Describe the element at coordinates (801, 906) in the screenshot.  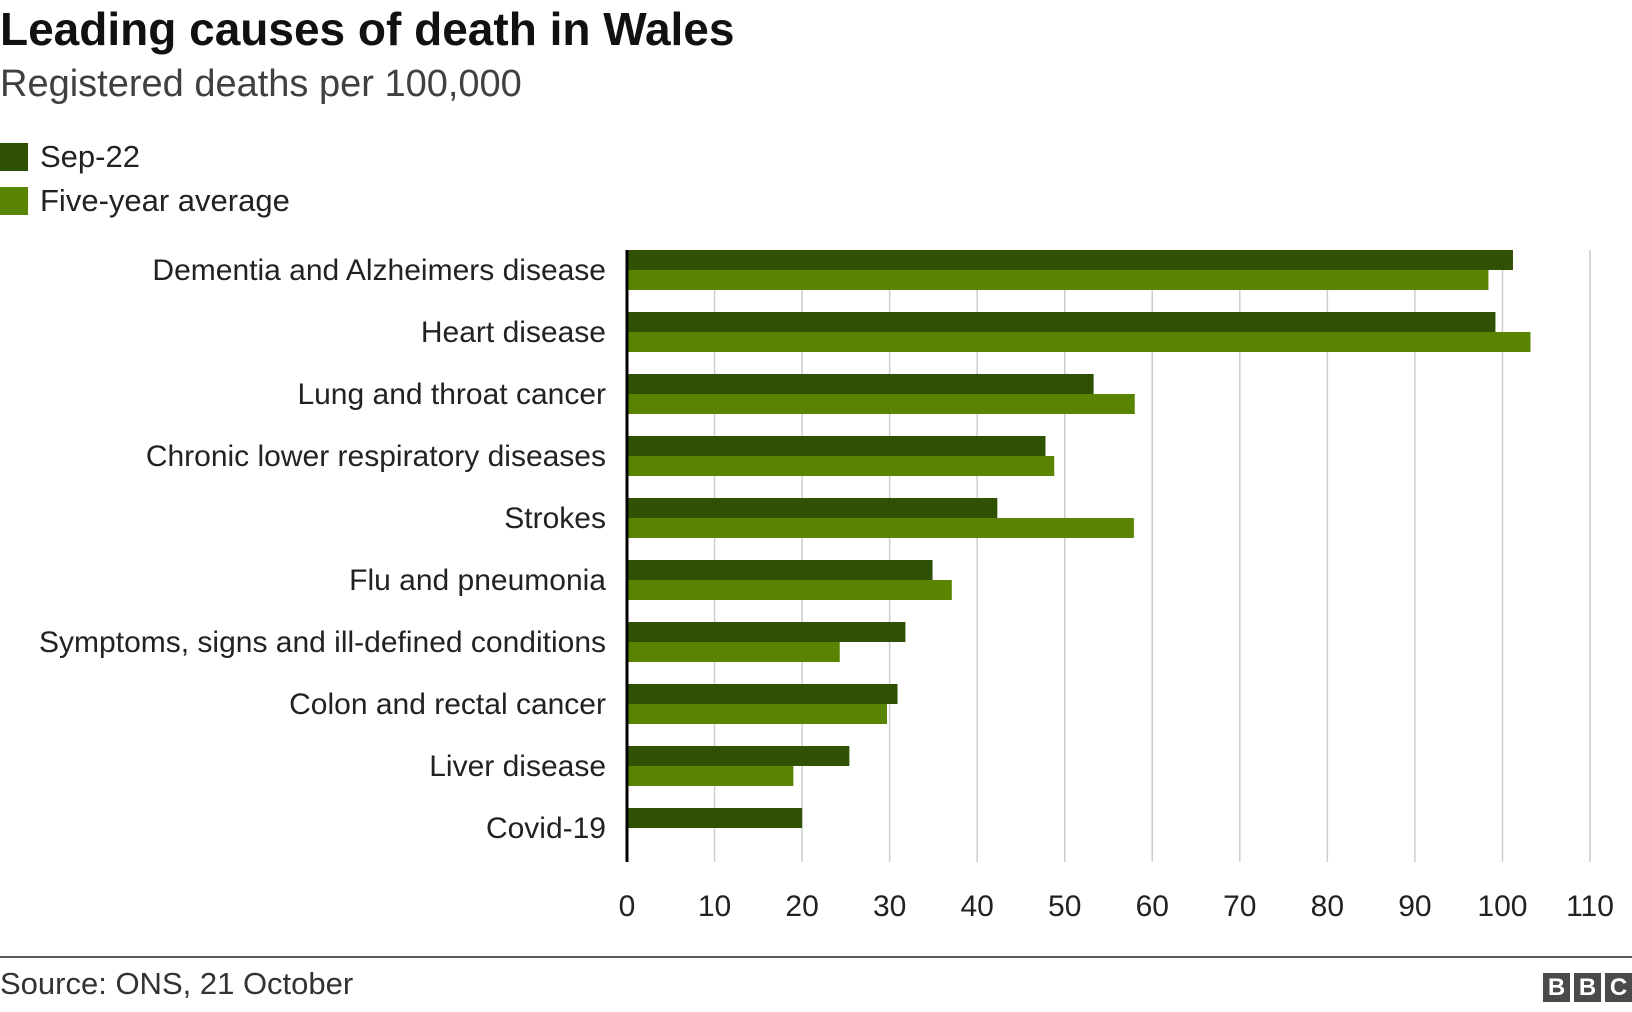
I see `x-tick-label: 20` at that location.